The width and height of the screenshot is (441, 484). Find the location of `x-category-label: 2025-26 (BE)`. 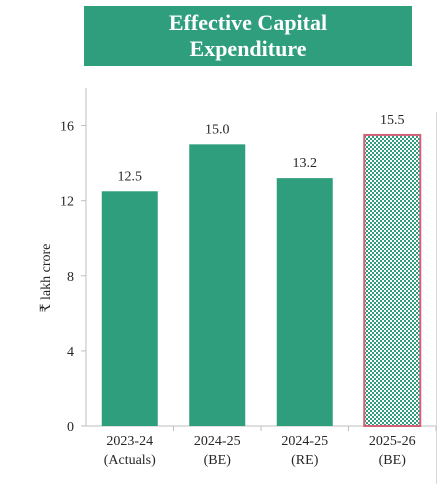

x-category-label: 2025-26 (BE) is located at coordinates (392, 451).